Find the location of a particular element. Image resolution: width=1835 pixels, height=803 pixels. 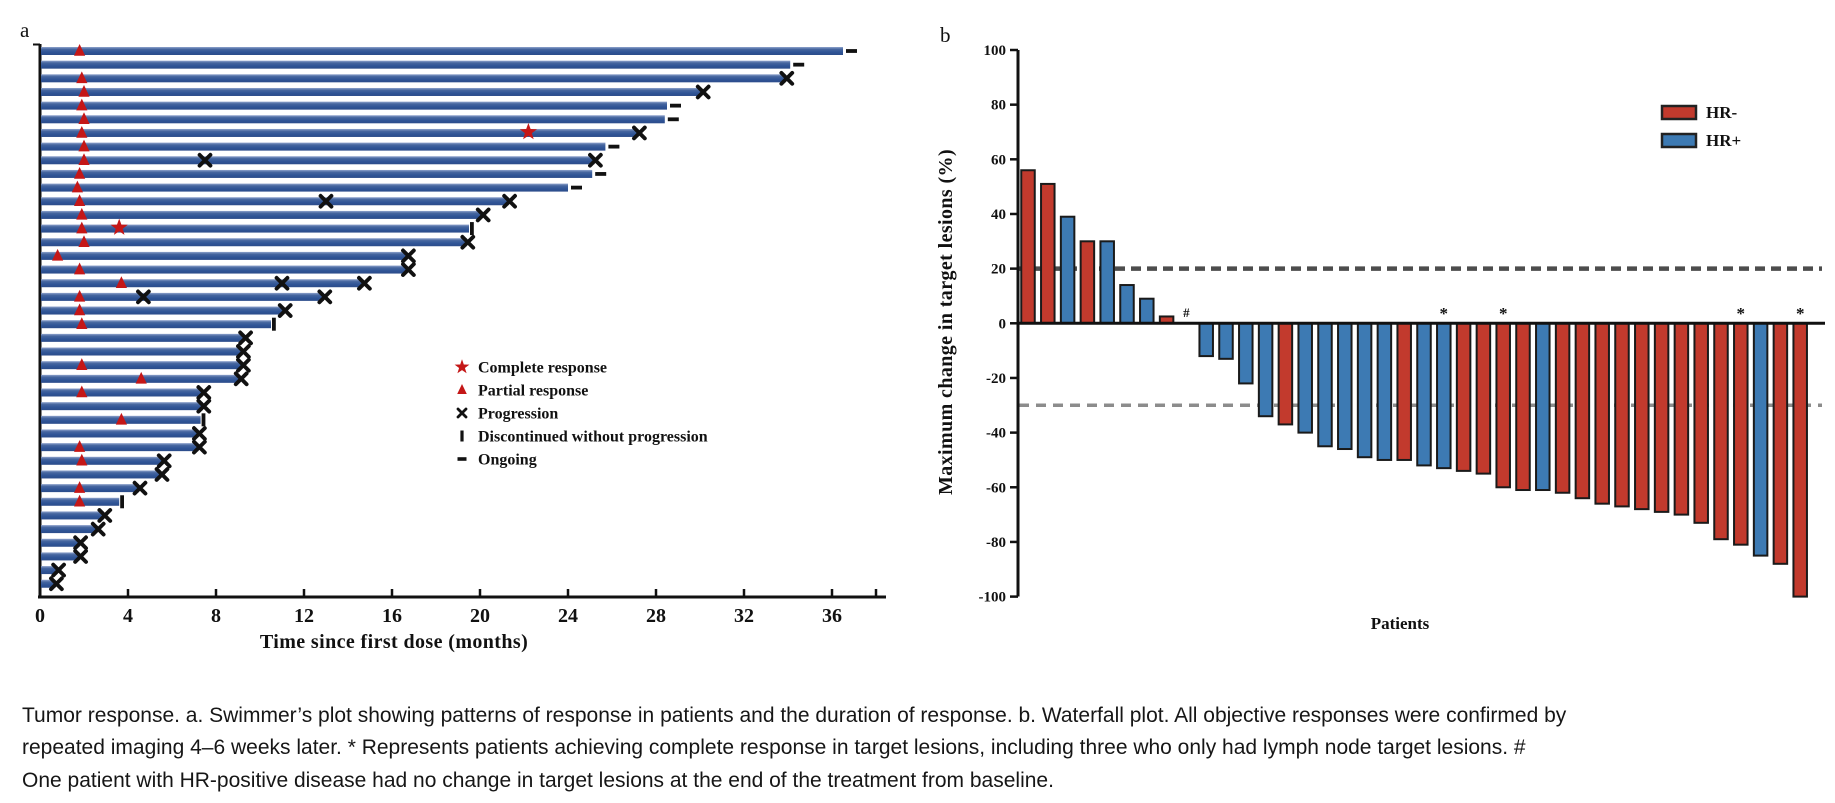

legend-item-label: Complete response is located at coordinates (542, 368).